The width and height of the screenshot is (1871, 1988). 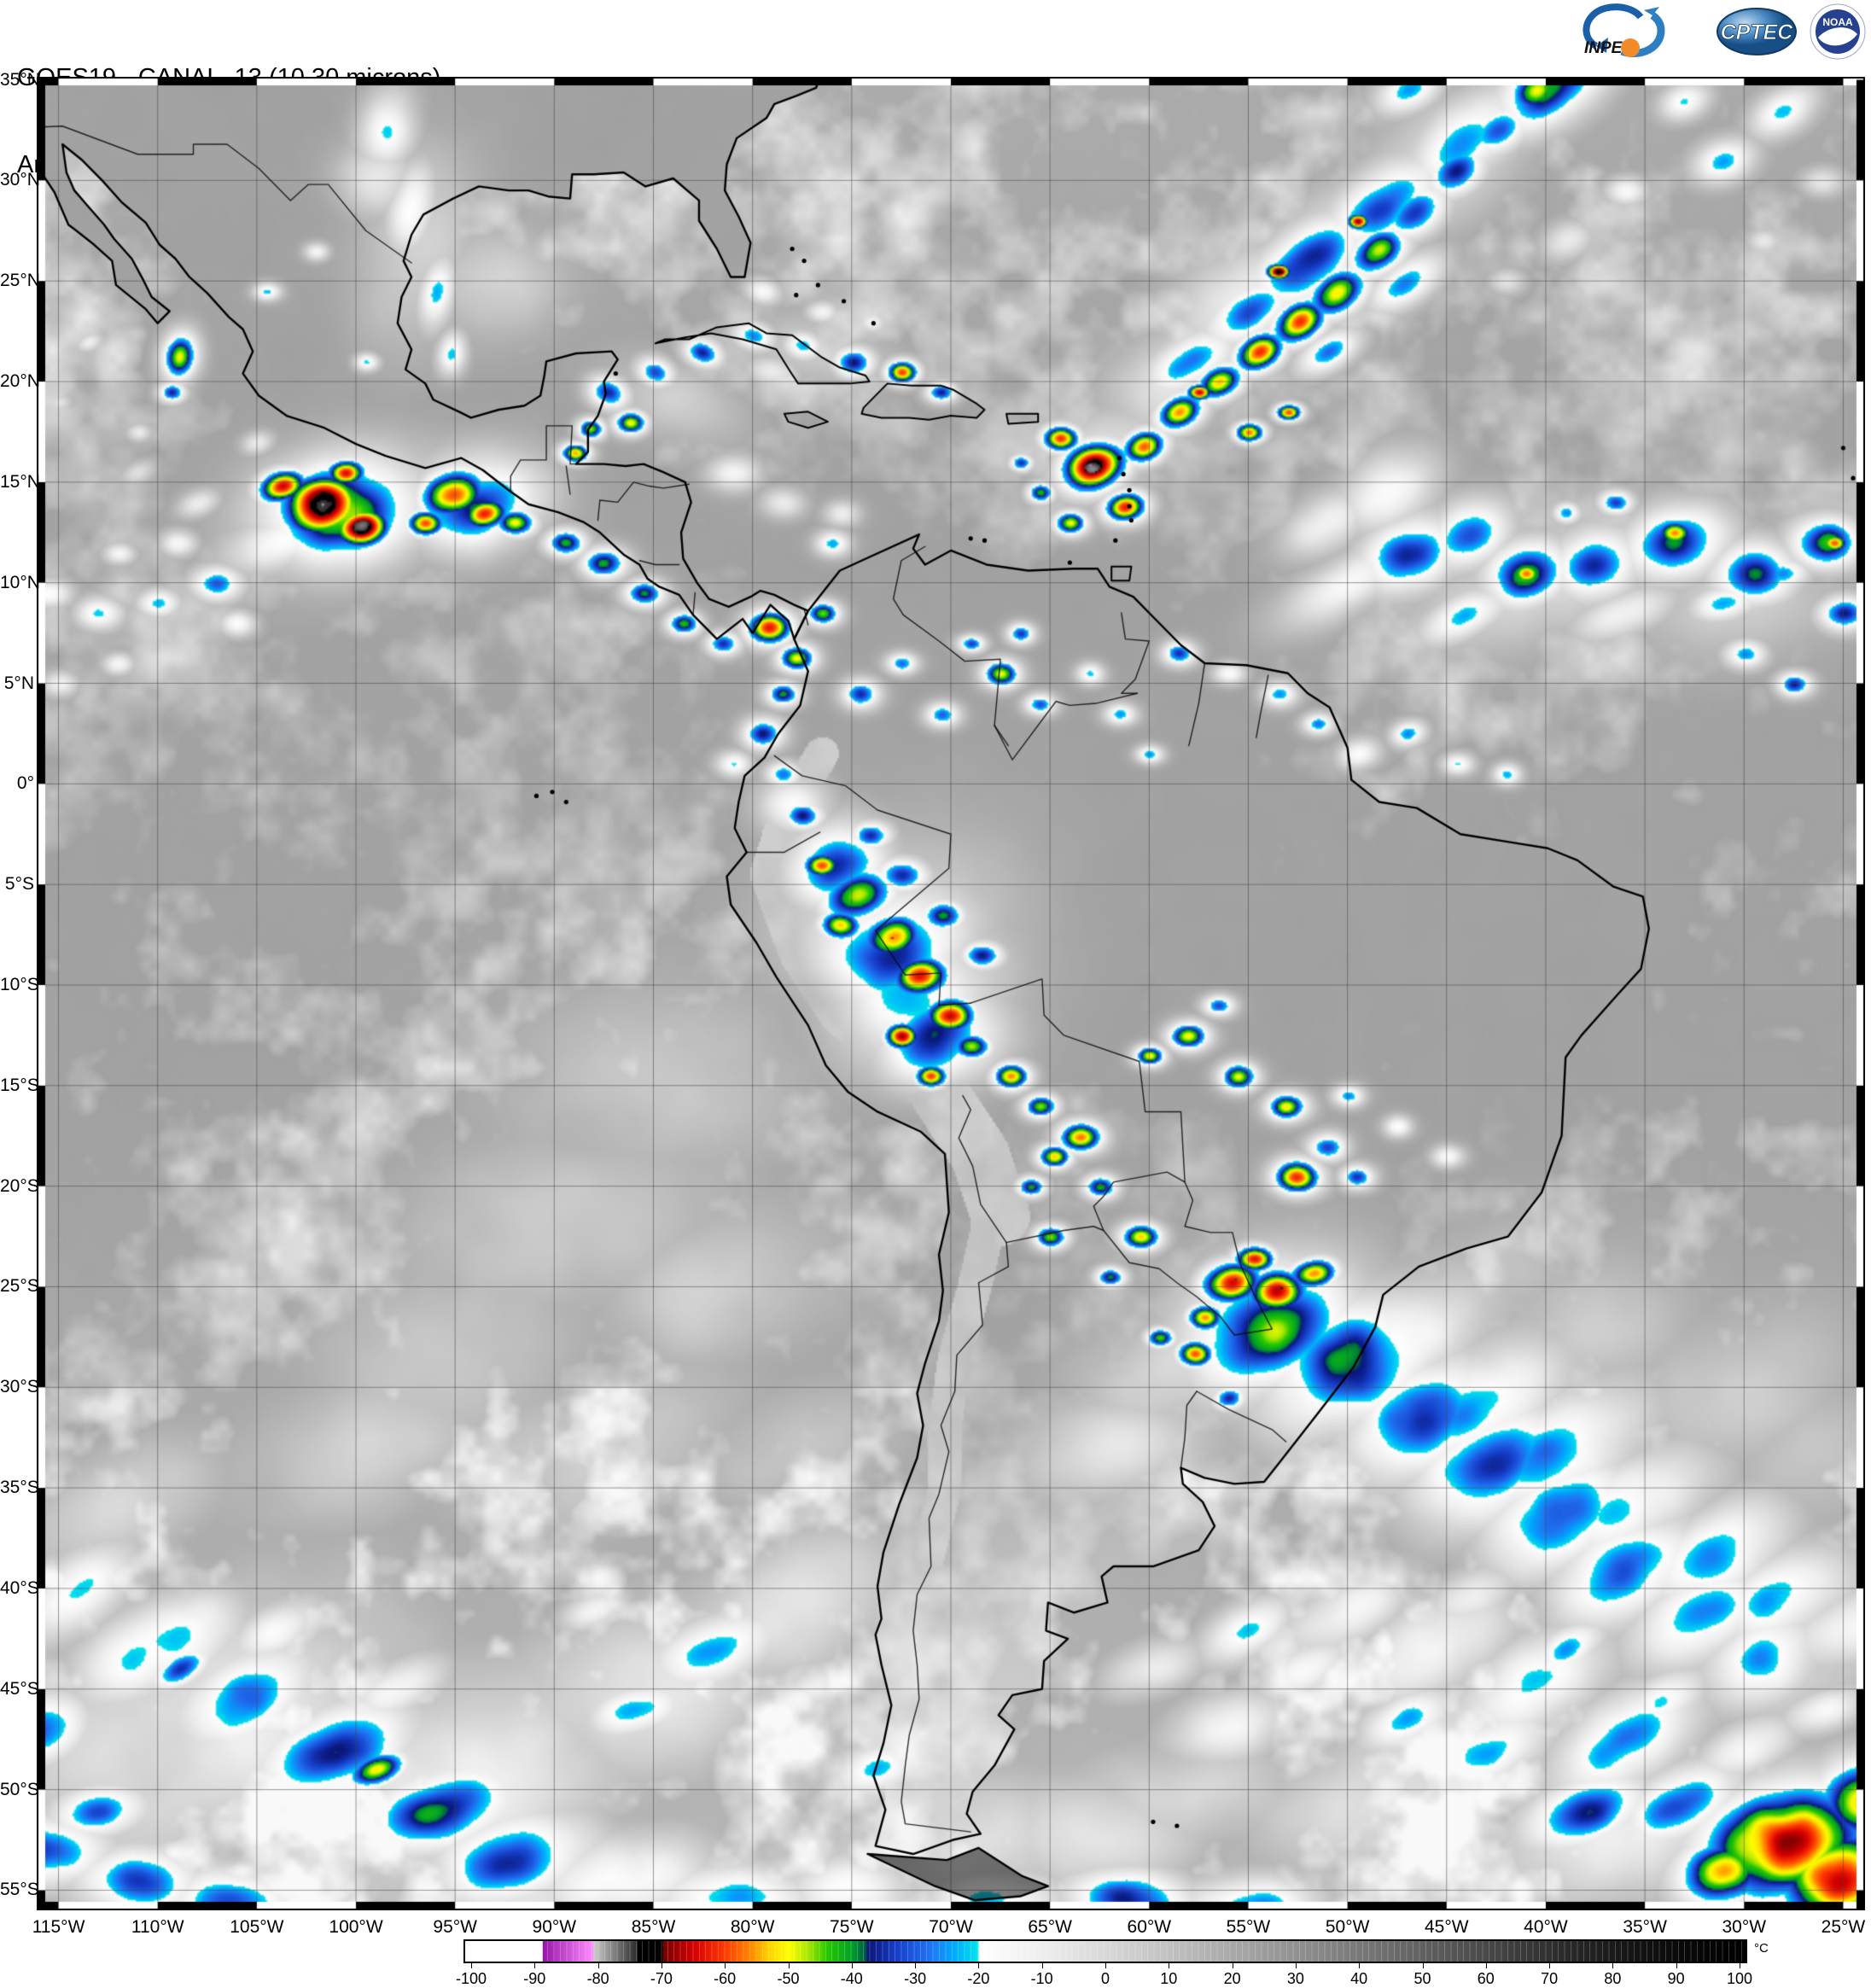 What do you see at coordinates (1422, 1978) in the screenshot?
I see `colorbar-tick-label: 50` at bounding box center [1422, 1978].